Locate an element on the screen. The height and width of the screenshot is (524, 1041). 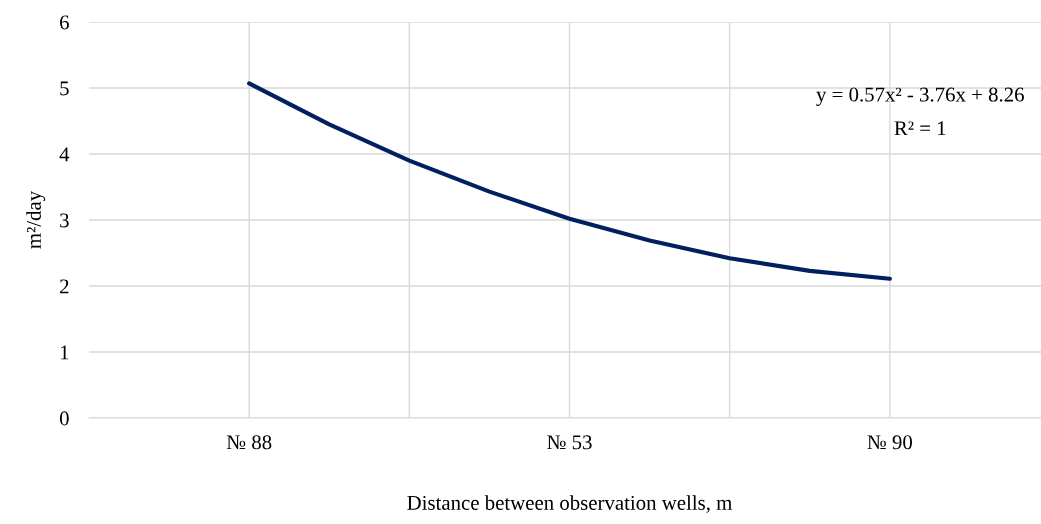
annotation: y = 0.57x² - 3.76x + 8.26 is located at coordinates (920, 96).